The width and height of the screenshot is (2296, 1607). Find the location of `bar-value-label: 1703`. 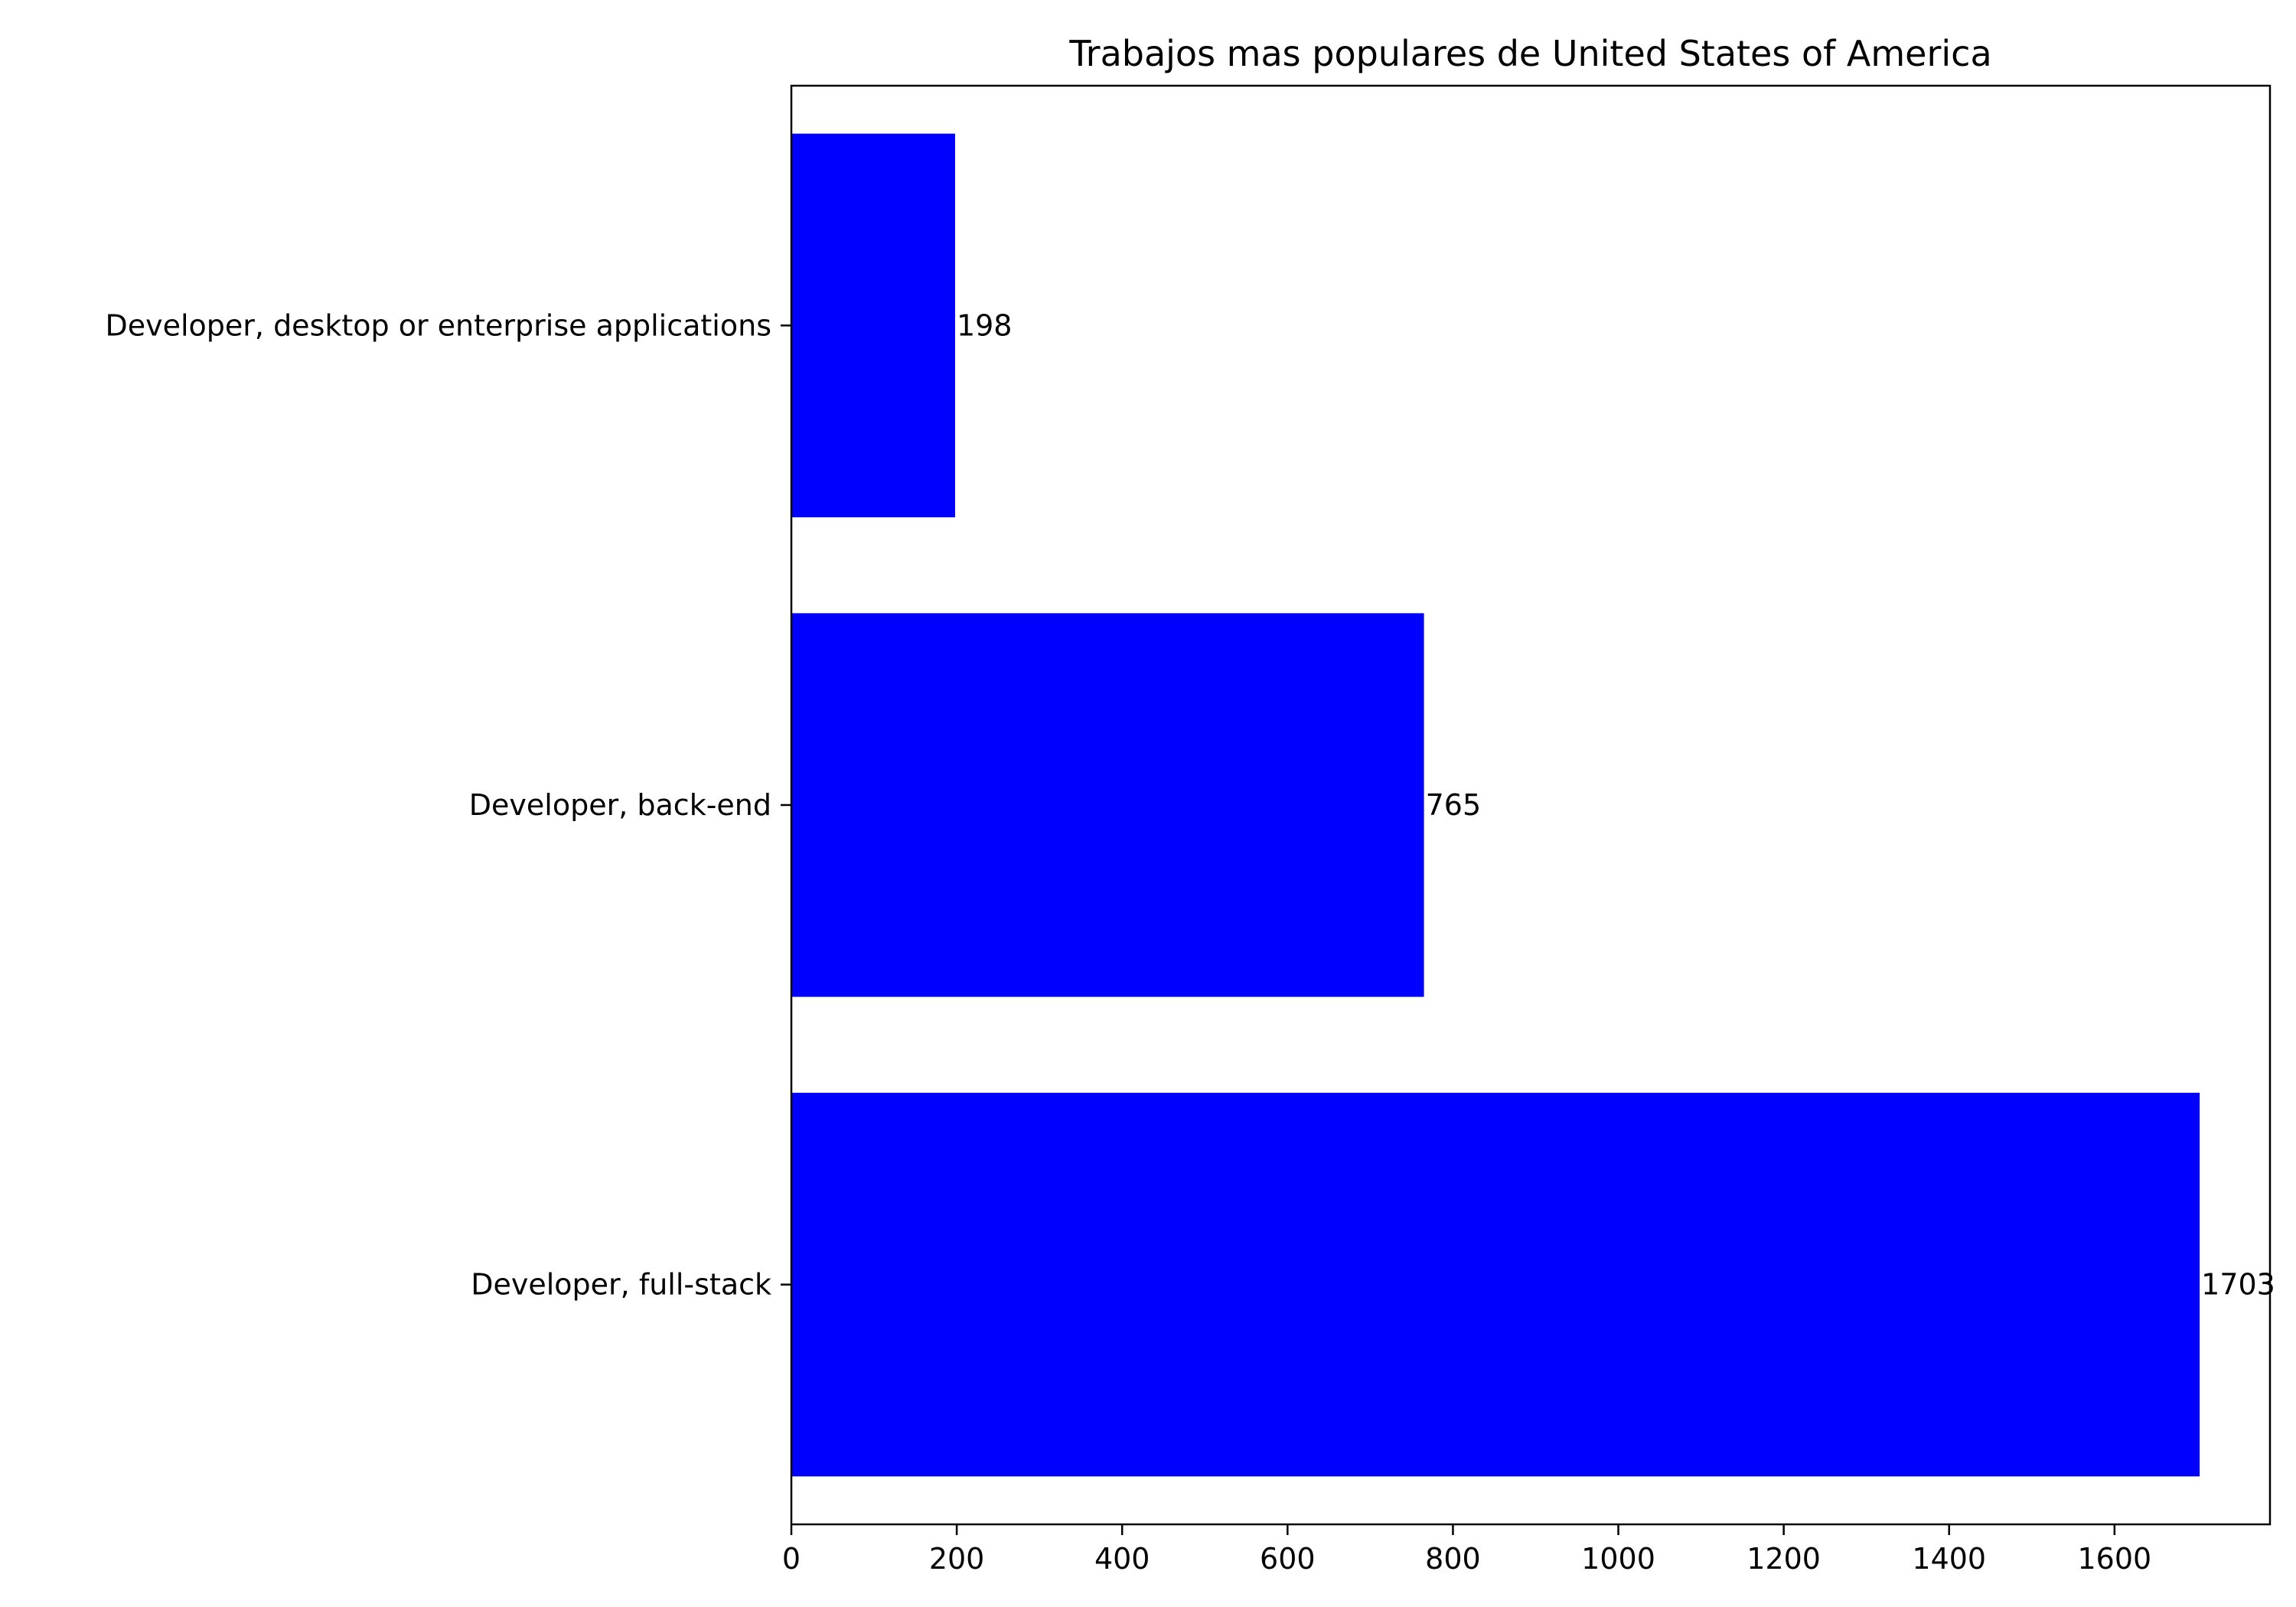

bar-value-label: 1703 is located at coordinates (2238, 1285).